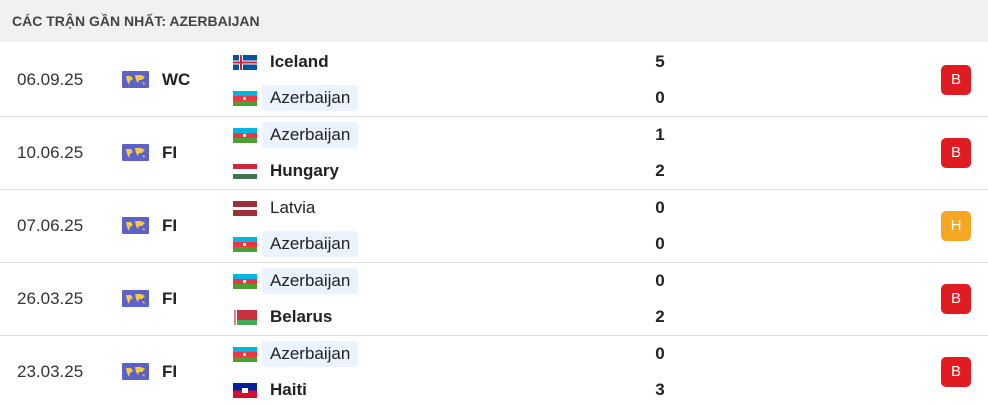  I want to click on team-name: Haiti, so click(288, 389).